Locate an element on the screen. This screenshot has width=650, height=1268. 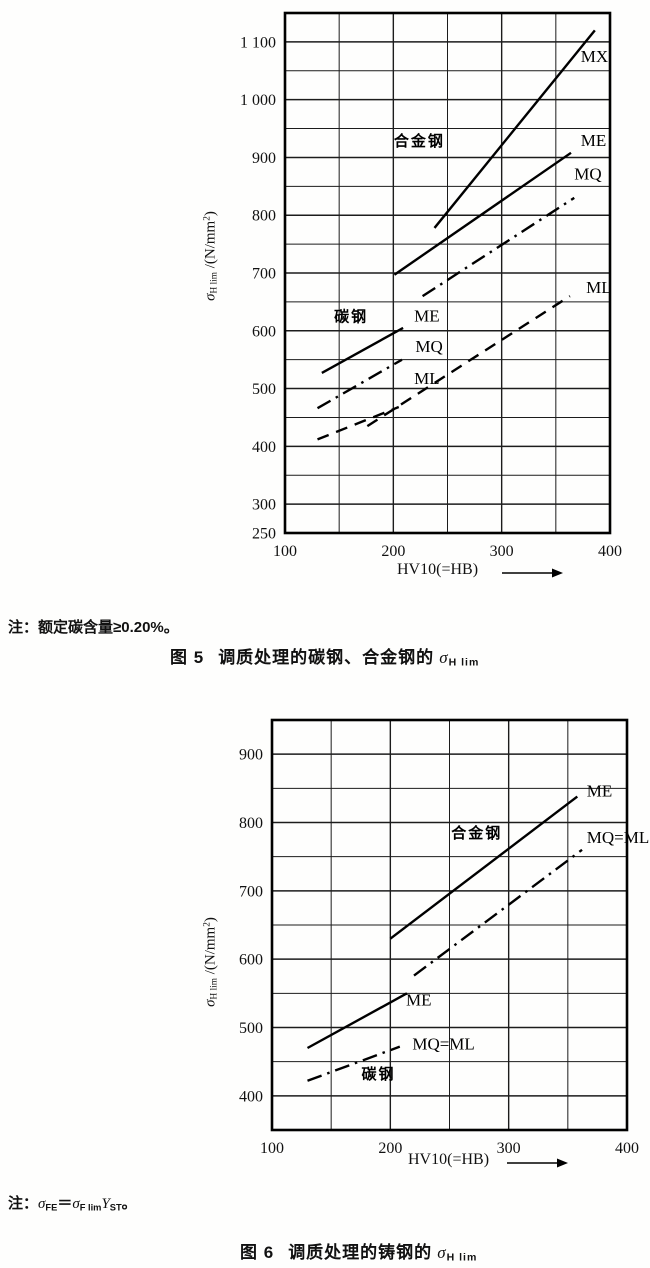
figure6-caption: 图 6 调质处理的铸钢的 σH lim is located at coordinates (358, 1251).